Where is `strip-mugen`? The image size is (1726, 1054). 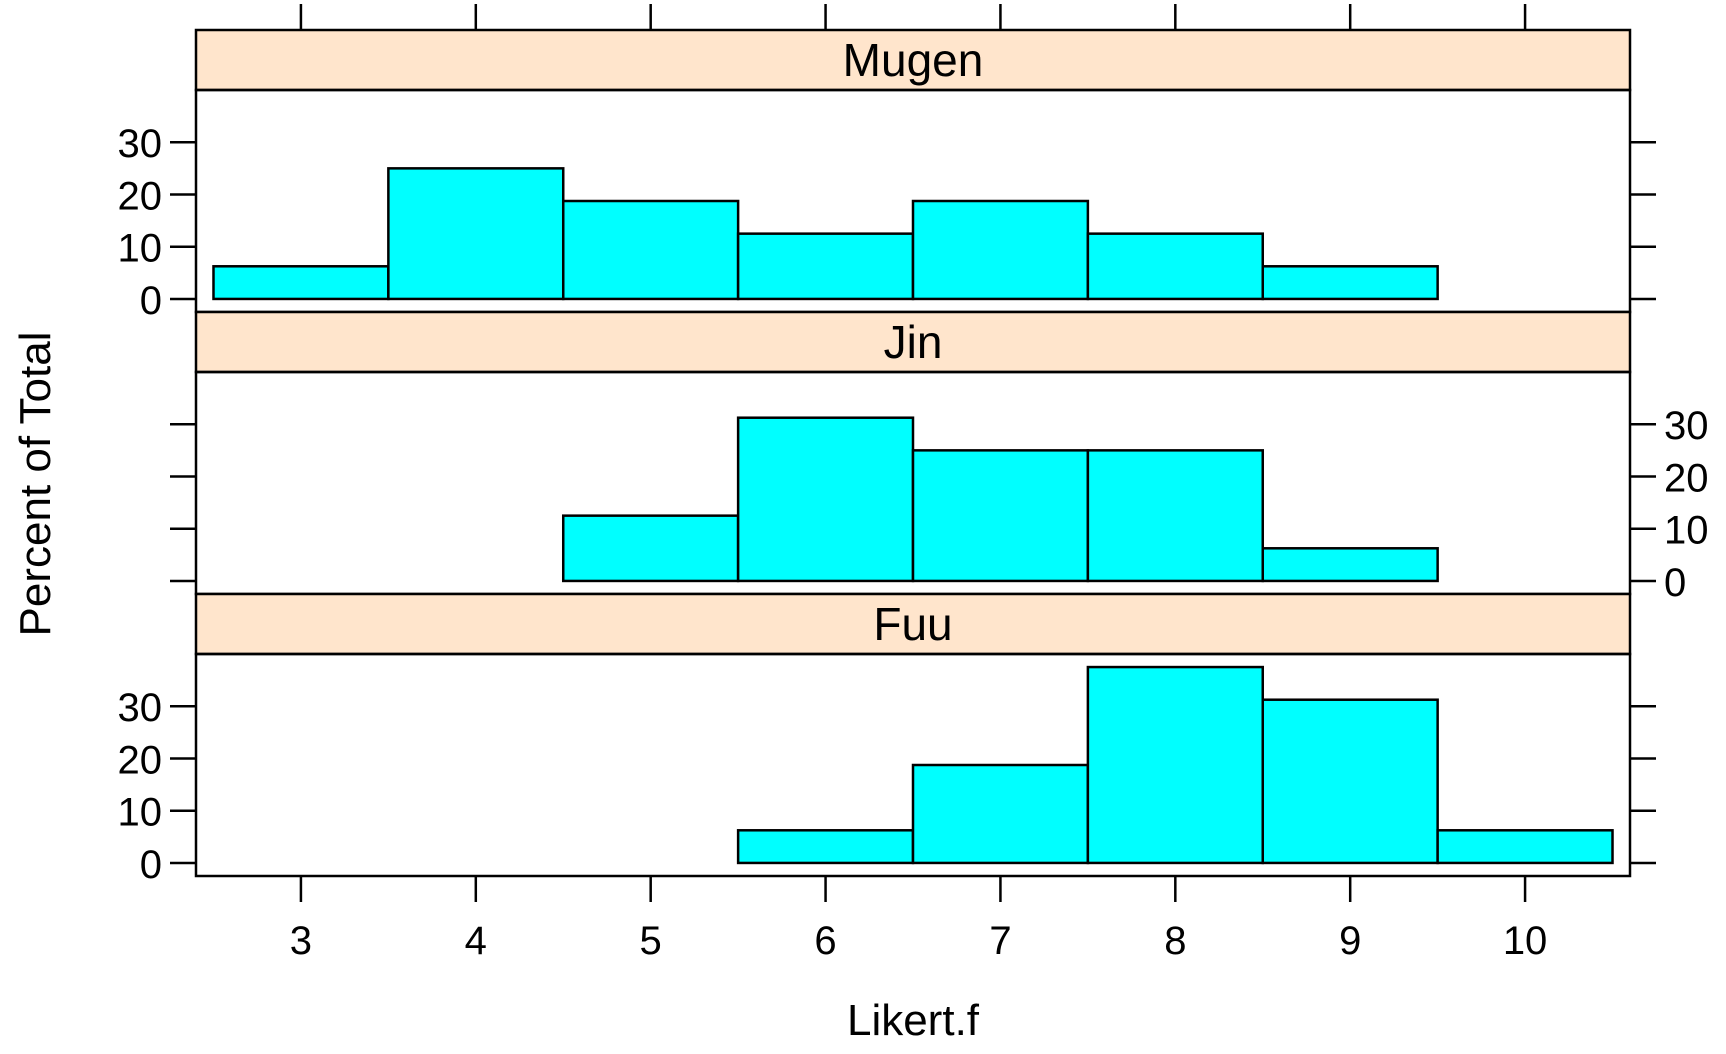
strip-mugen is located at coordinates (913, 60).